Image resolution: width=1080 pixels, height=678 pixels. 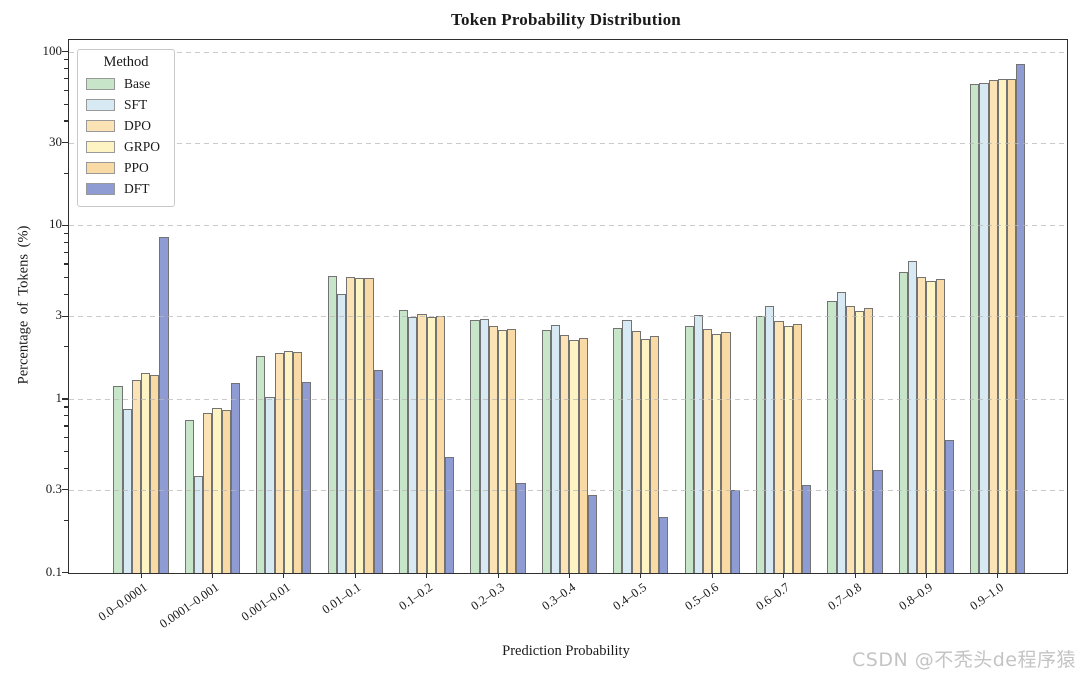 What do you see at coordinates (915, 597) in the screenshot?
I see `x-tick-label: 0.8–0.9` at bounding box center [915, 597].